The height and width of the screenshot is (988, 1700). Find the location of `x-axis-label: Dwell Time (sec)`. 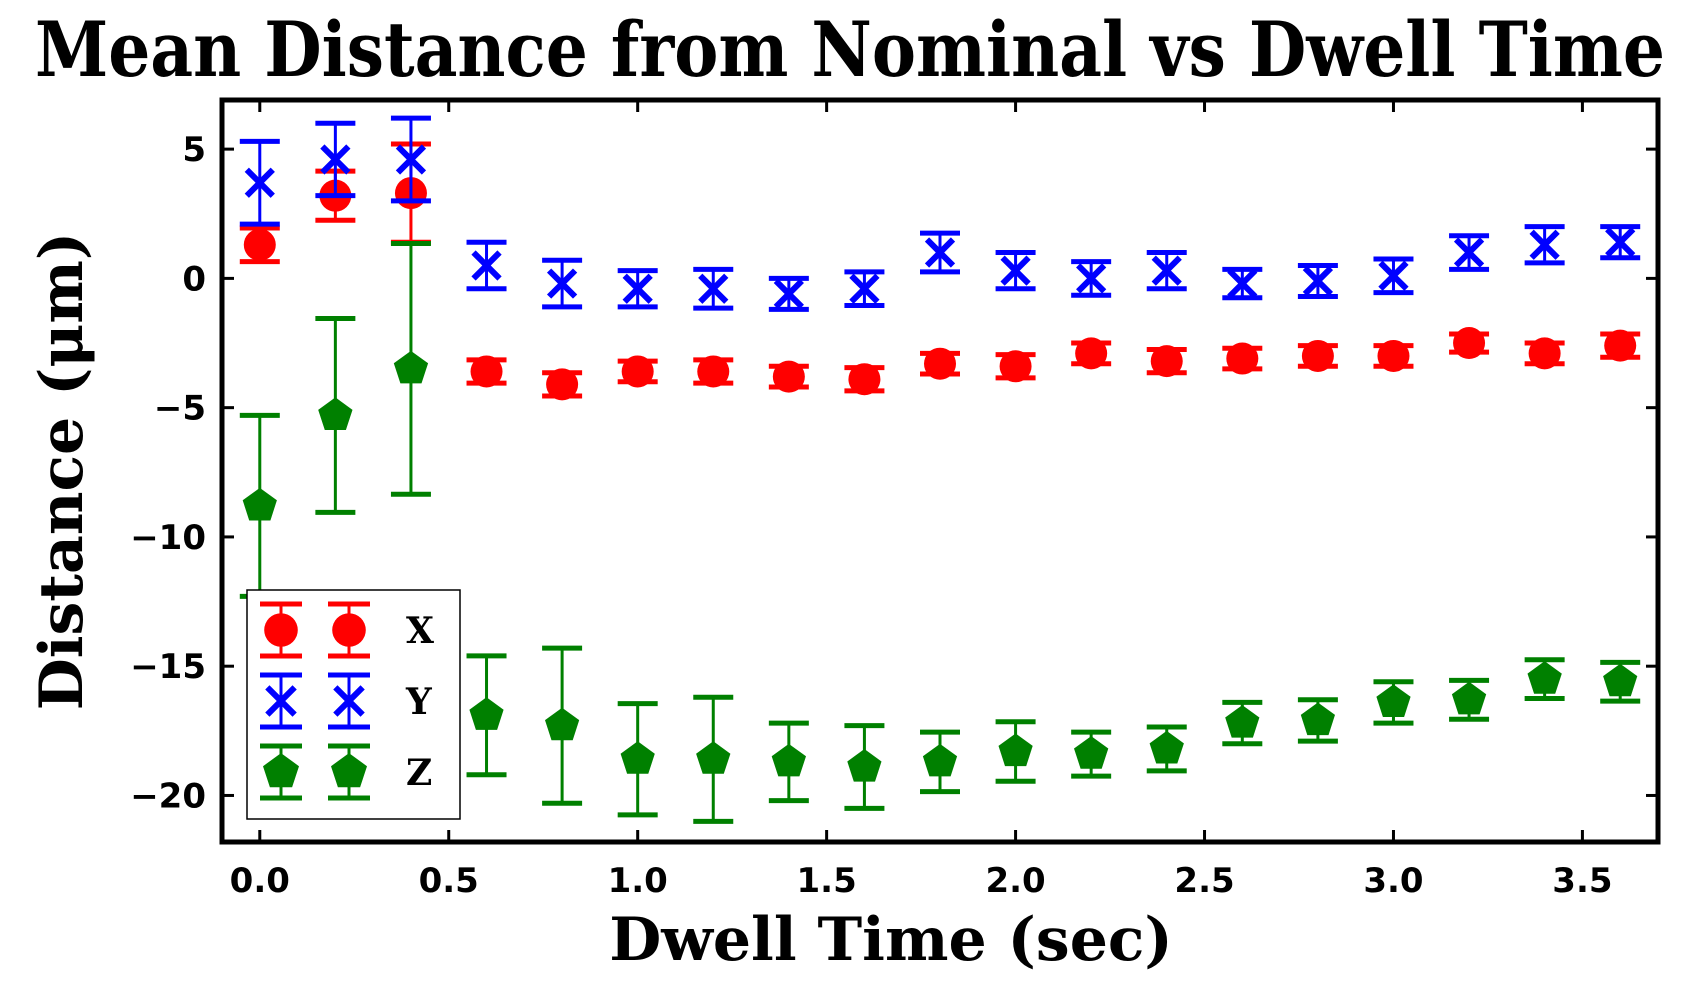

x-axis-label: Dwell Time (sec) is located at coordinates (891, 940).